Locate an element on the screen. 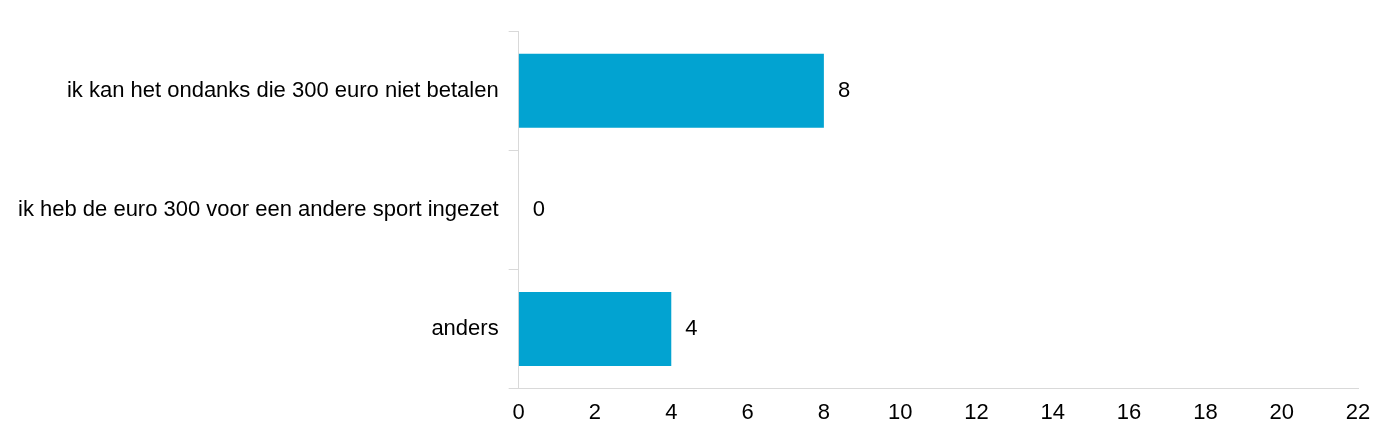 This screenshot has width=1386, height=437. x-tick-label: 20 is located at coordinates (1281, 411).